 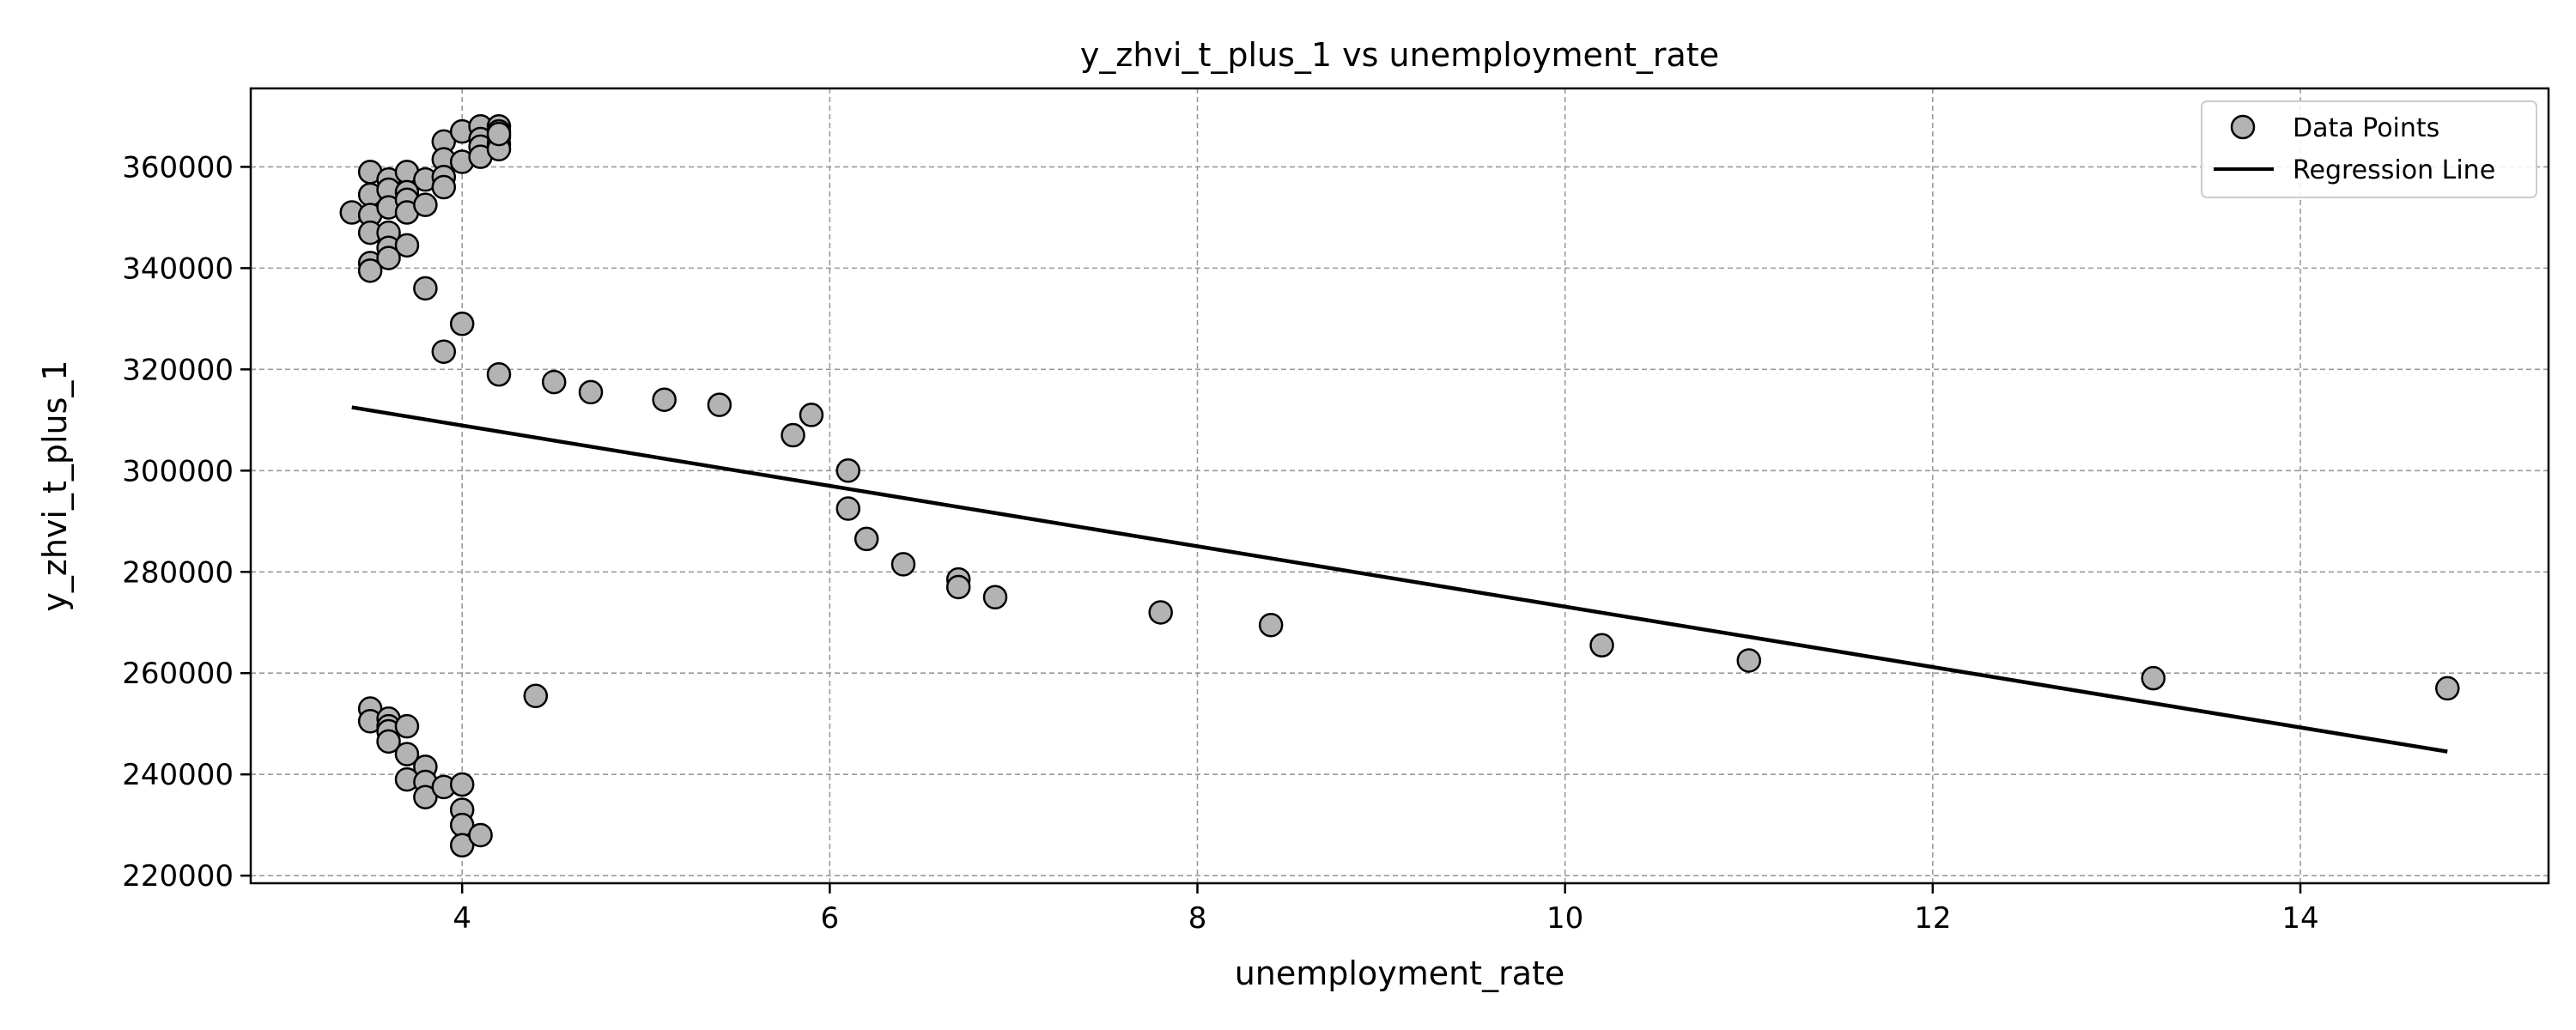 I want to click on legend-marker-data-points, so click(x=2243, y=127).